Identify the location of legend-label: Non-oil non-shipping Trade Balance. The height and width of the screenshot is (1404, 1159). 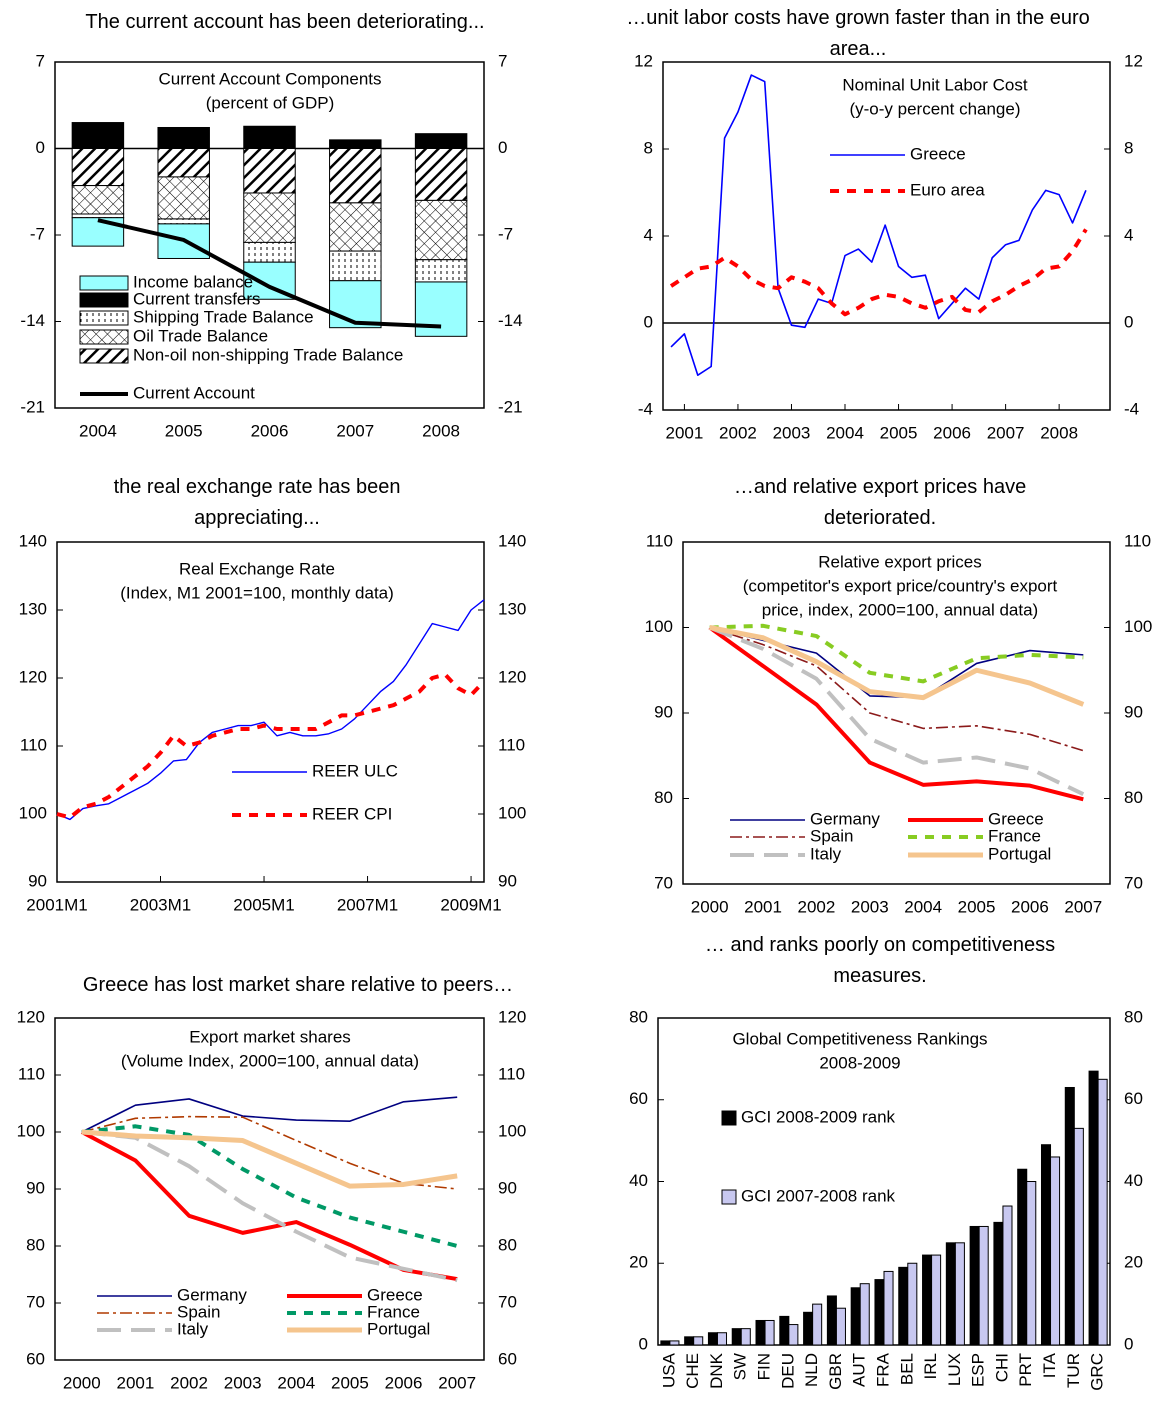
(268, 354).